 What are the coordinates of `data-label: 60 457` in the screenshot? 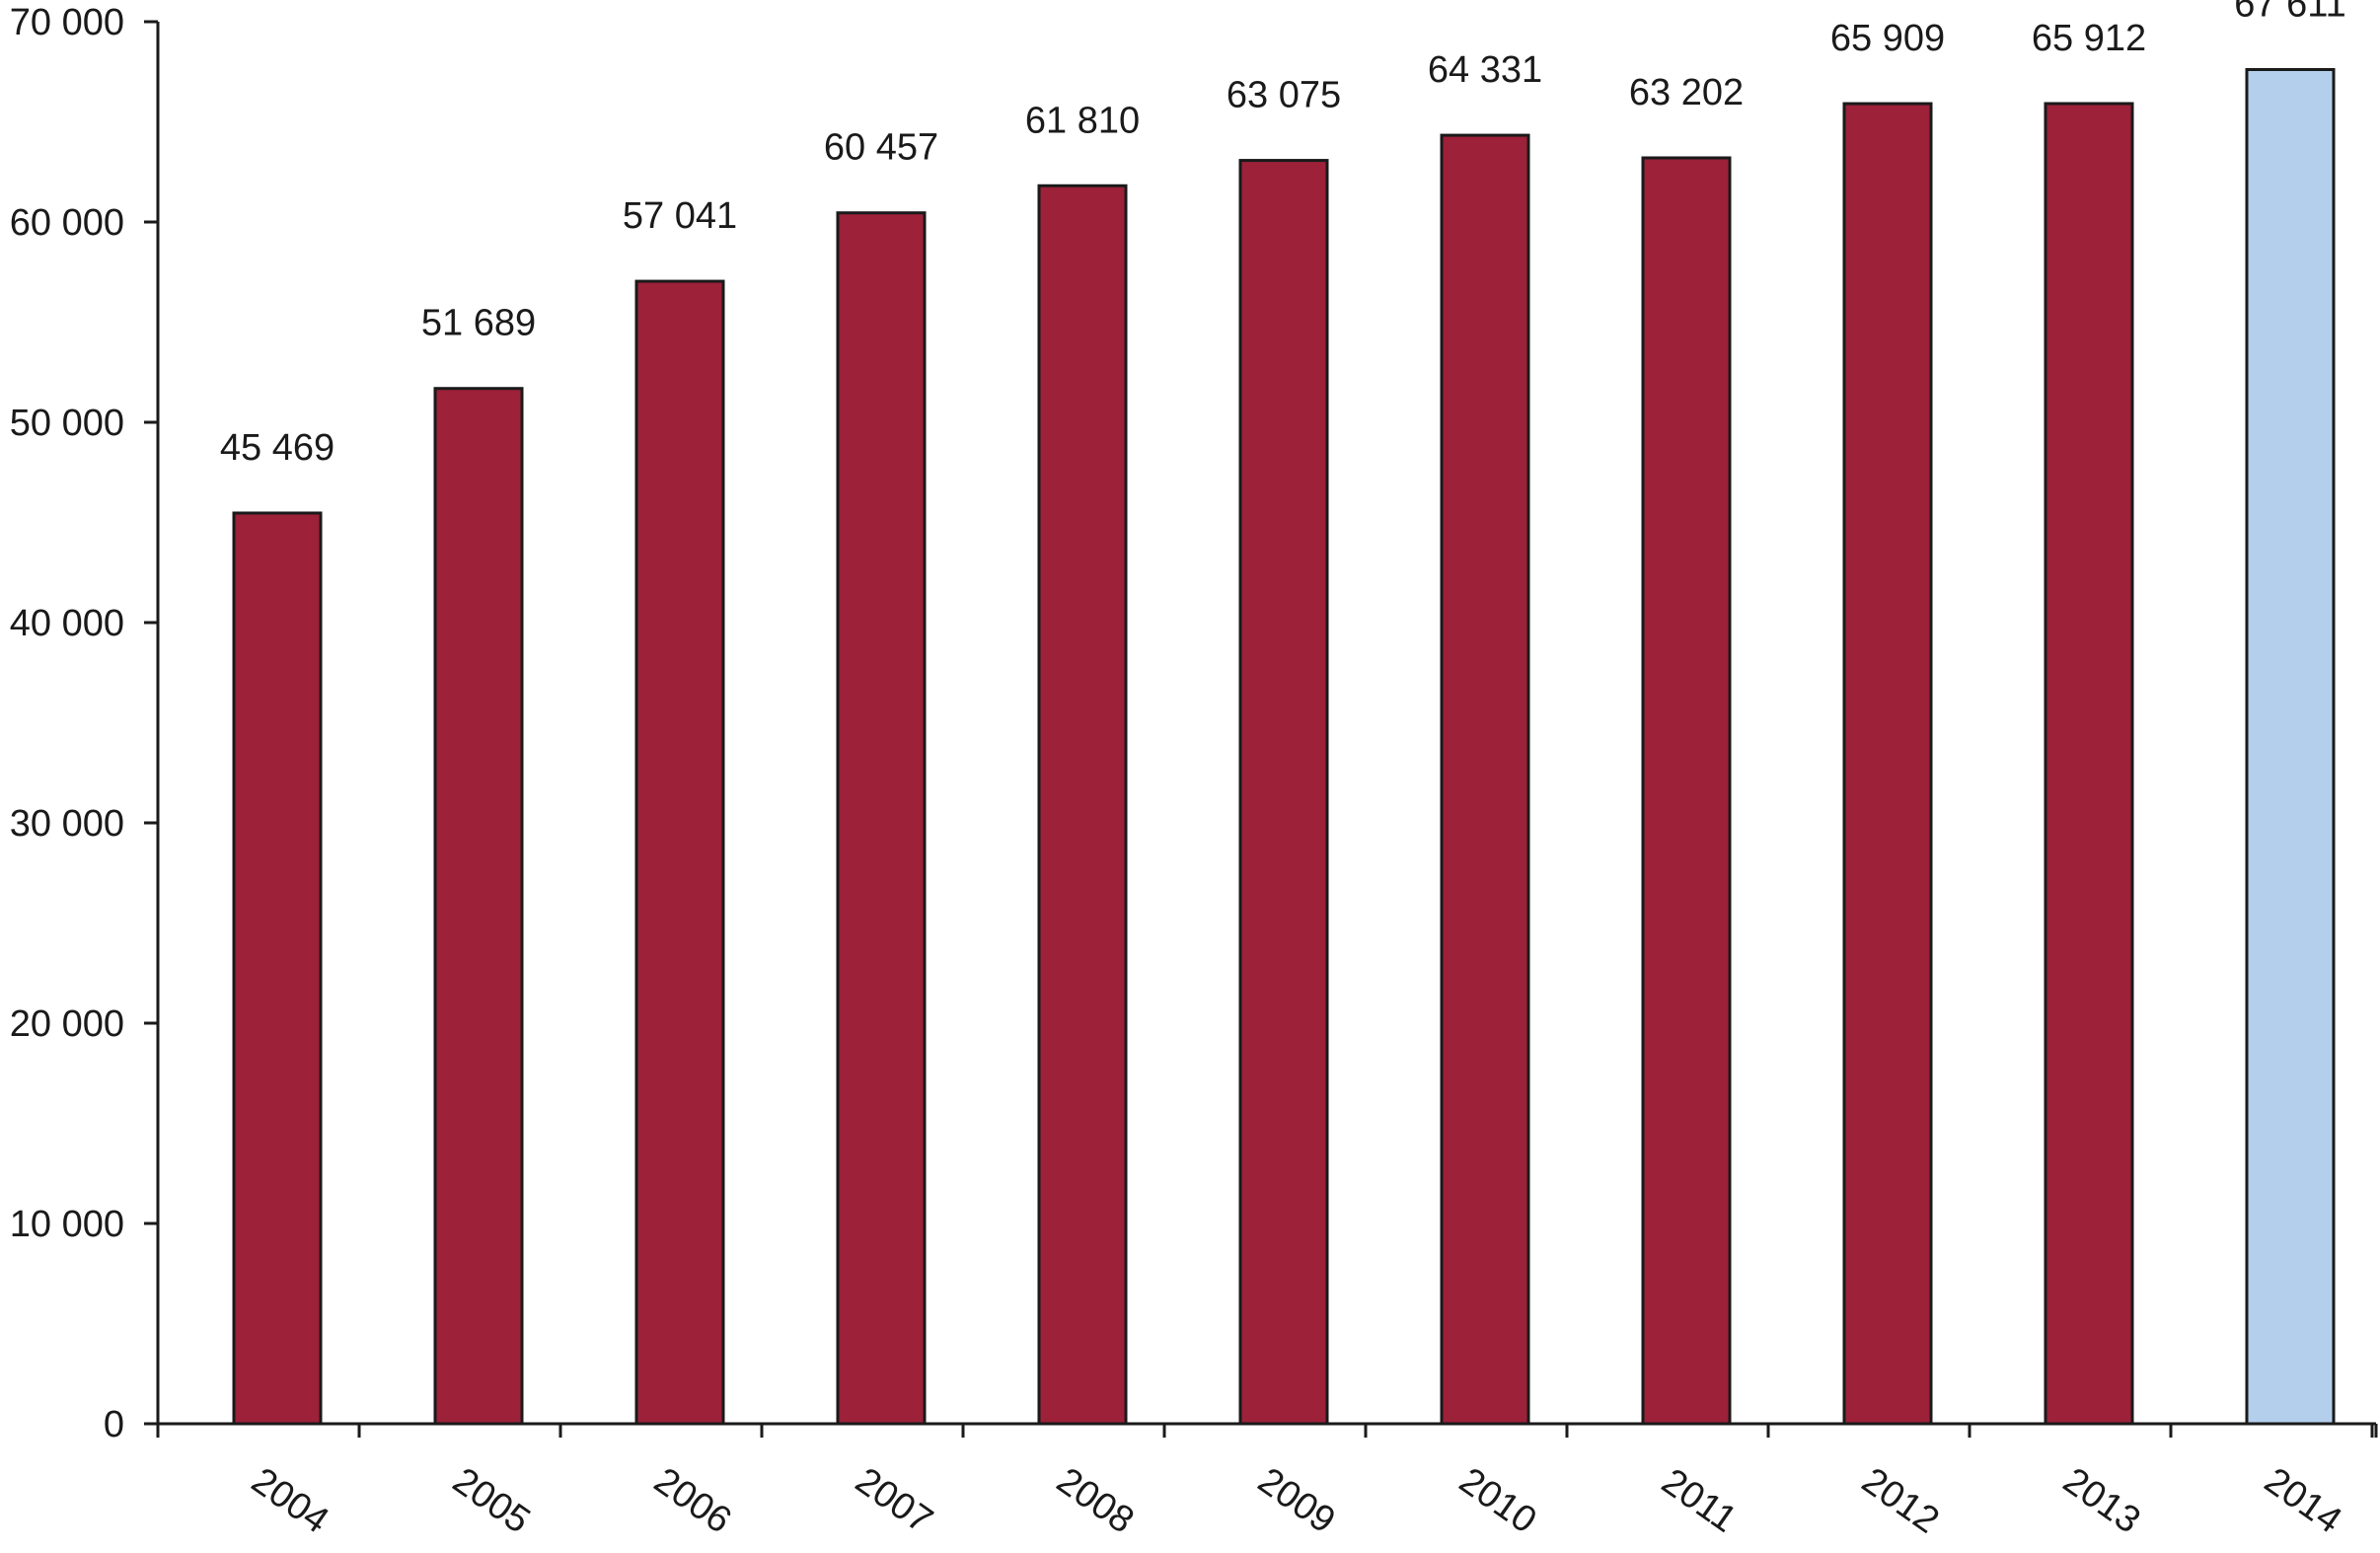 It's located at (881, 148).